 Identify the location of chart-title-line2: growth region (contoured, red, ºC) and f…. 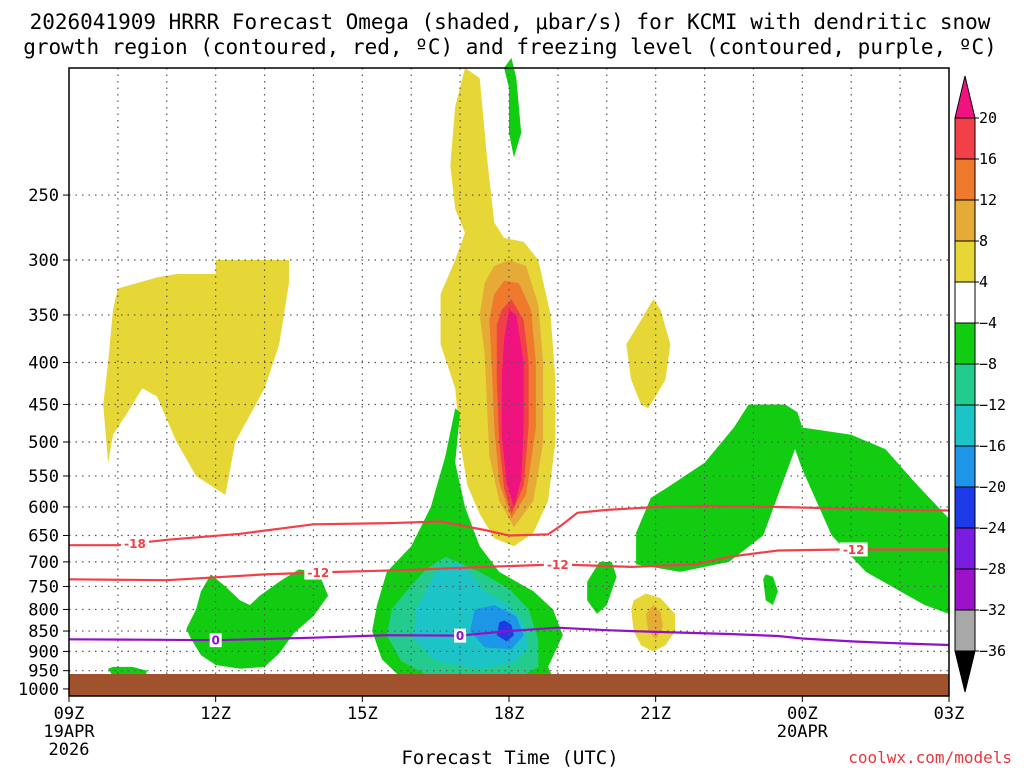
(510, 47).